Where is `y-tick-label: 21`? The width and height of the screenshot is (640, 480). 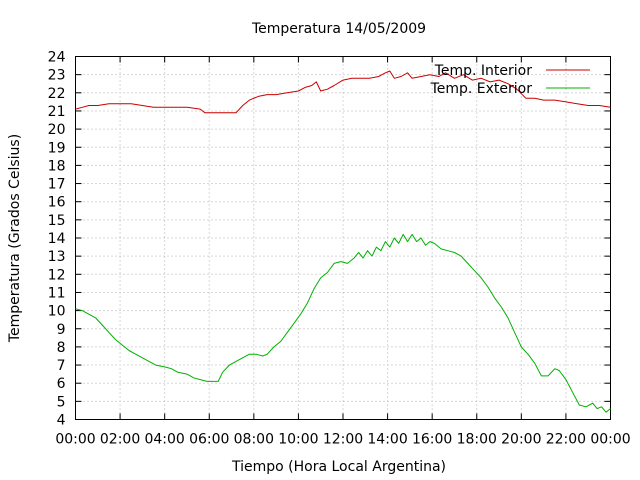 y-tick-label: 21 is located at coordinates (57, 112).